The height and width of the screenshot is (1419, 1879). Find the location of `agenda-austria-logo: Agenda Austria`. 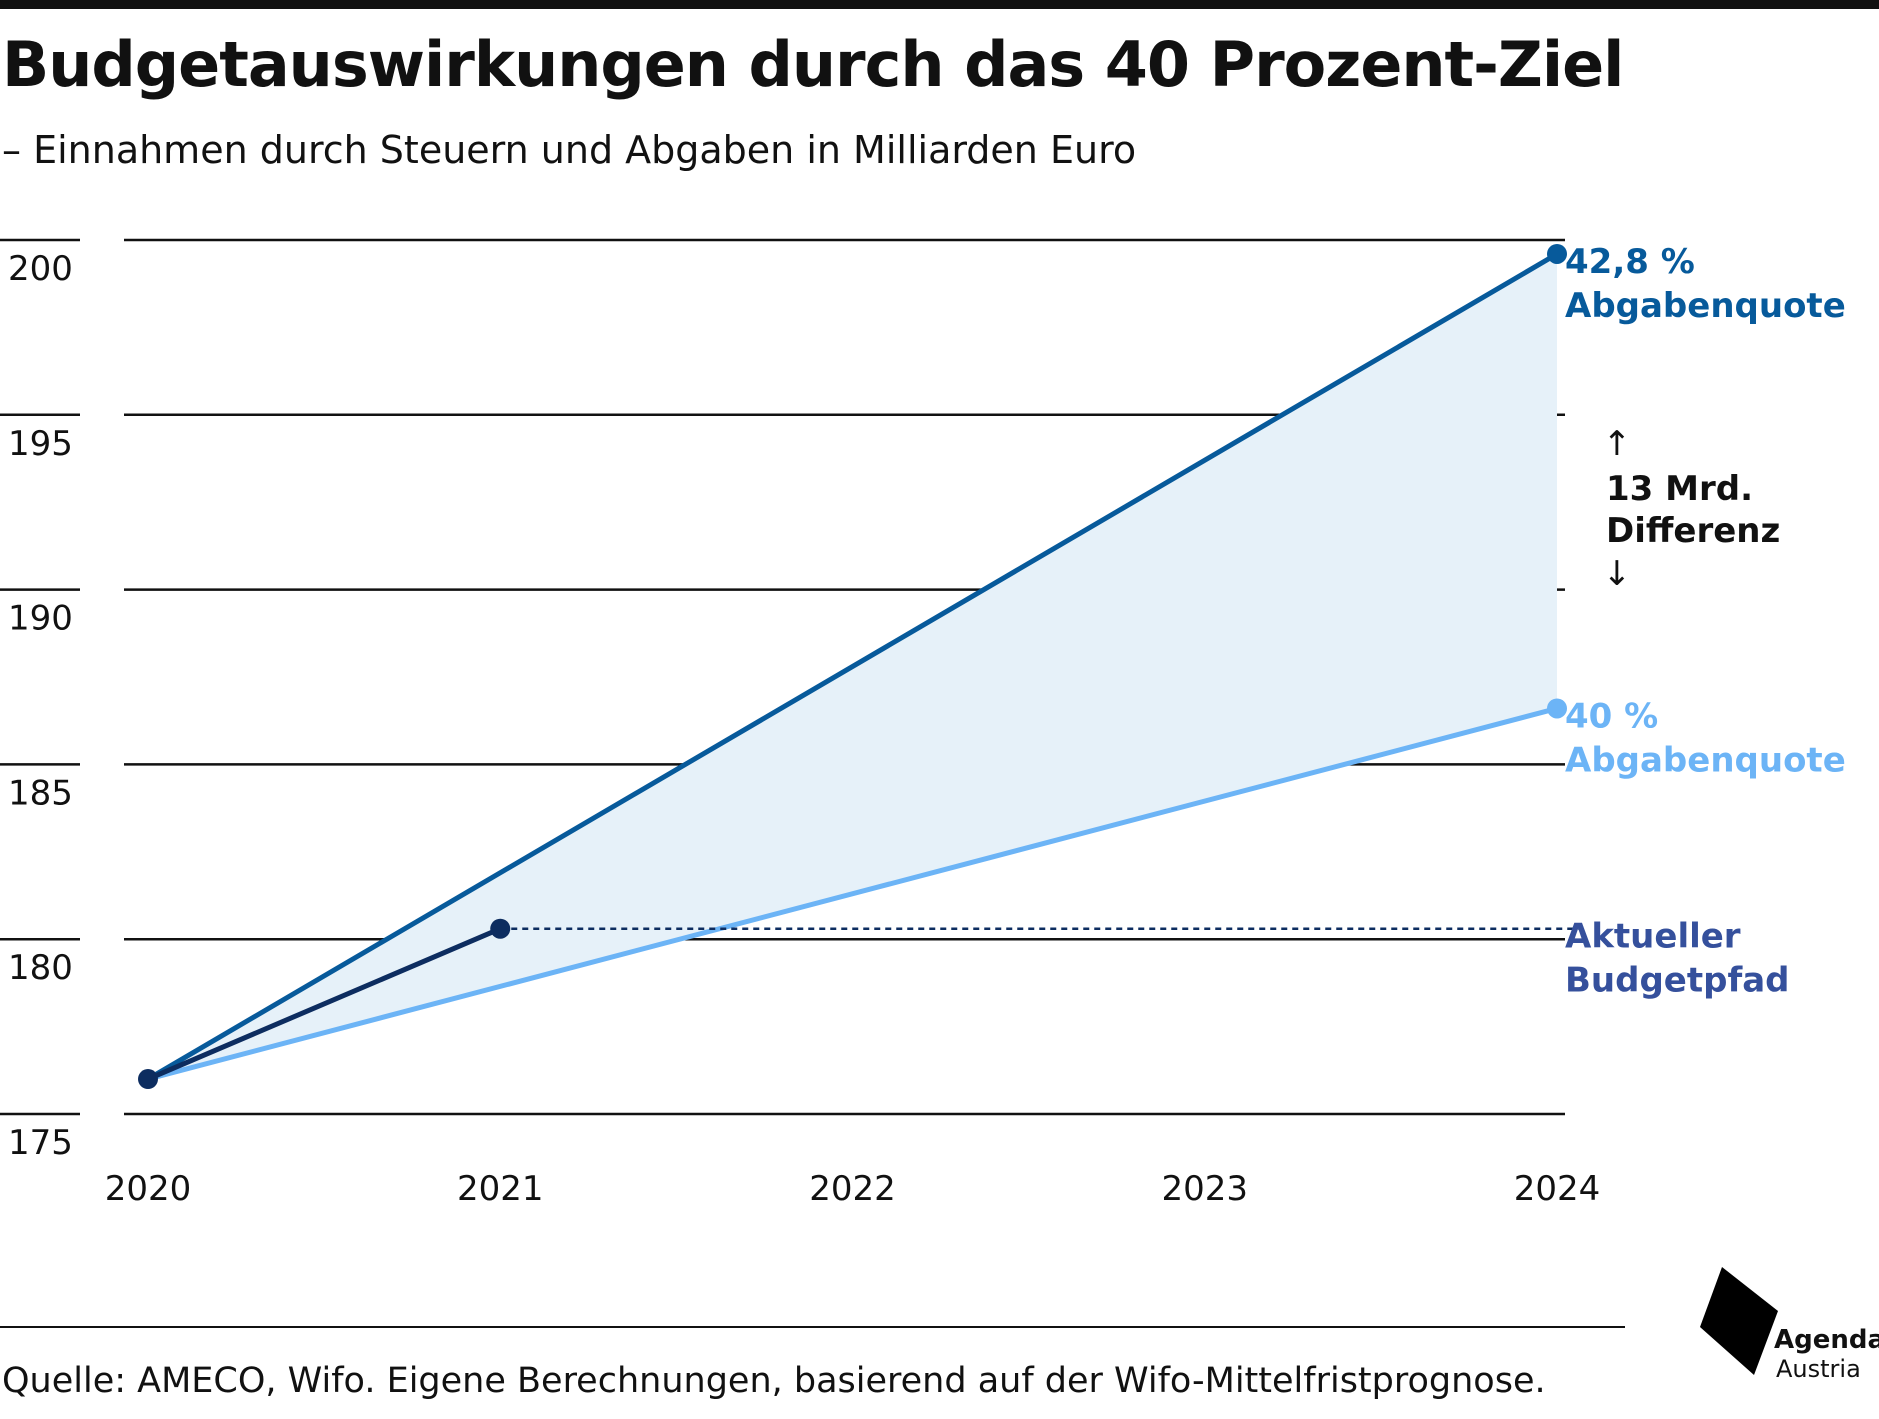

agenda-austria-logo: Agenda Austria is located at coordinates (1789, 1324).